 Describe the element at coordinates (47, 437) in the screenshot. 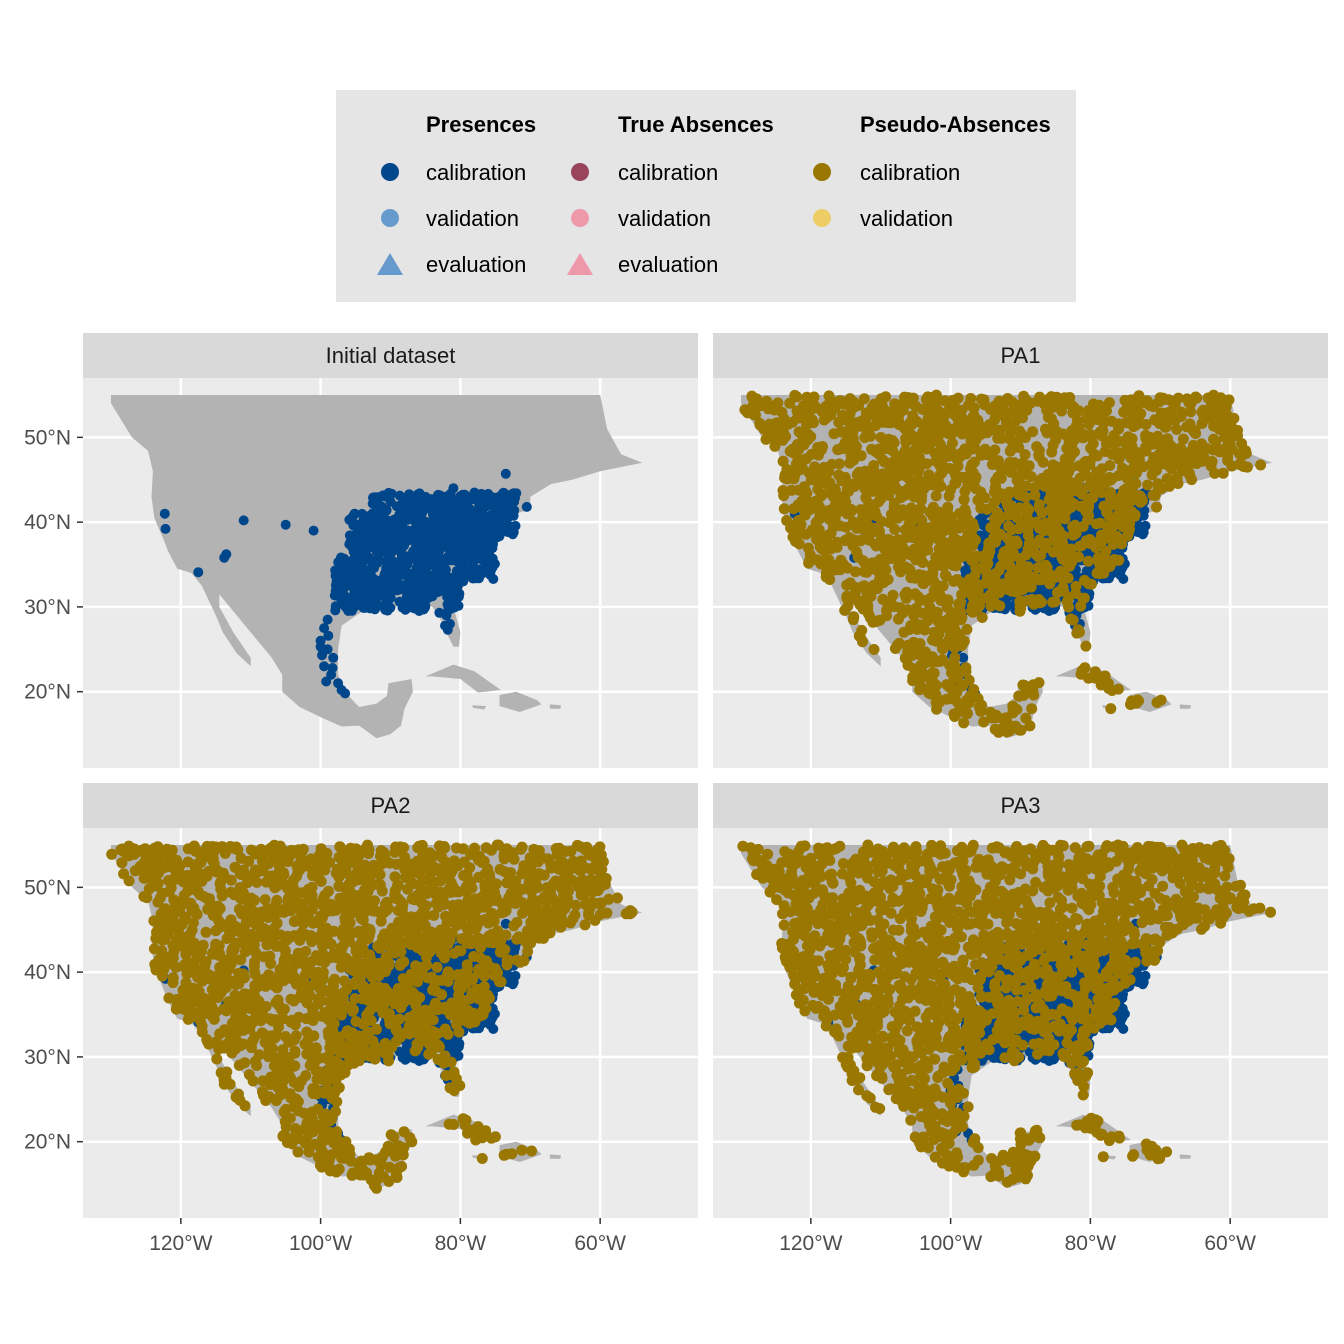

I see `y-tick-label: 50°N` at that location.